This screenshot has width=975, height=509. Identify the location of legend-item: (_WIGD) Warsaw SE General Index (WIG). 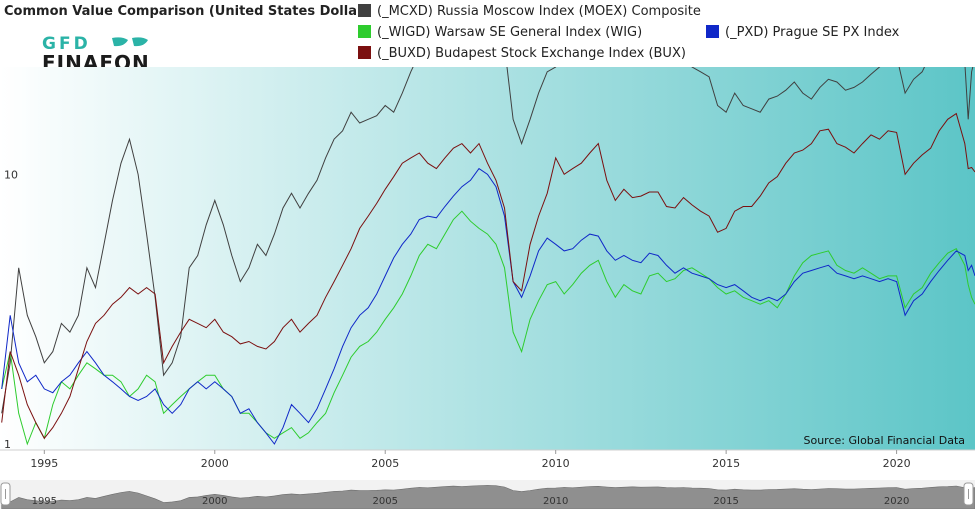
(500, 33).